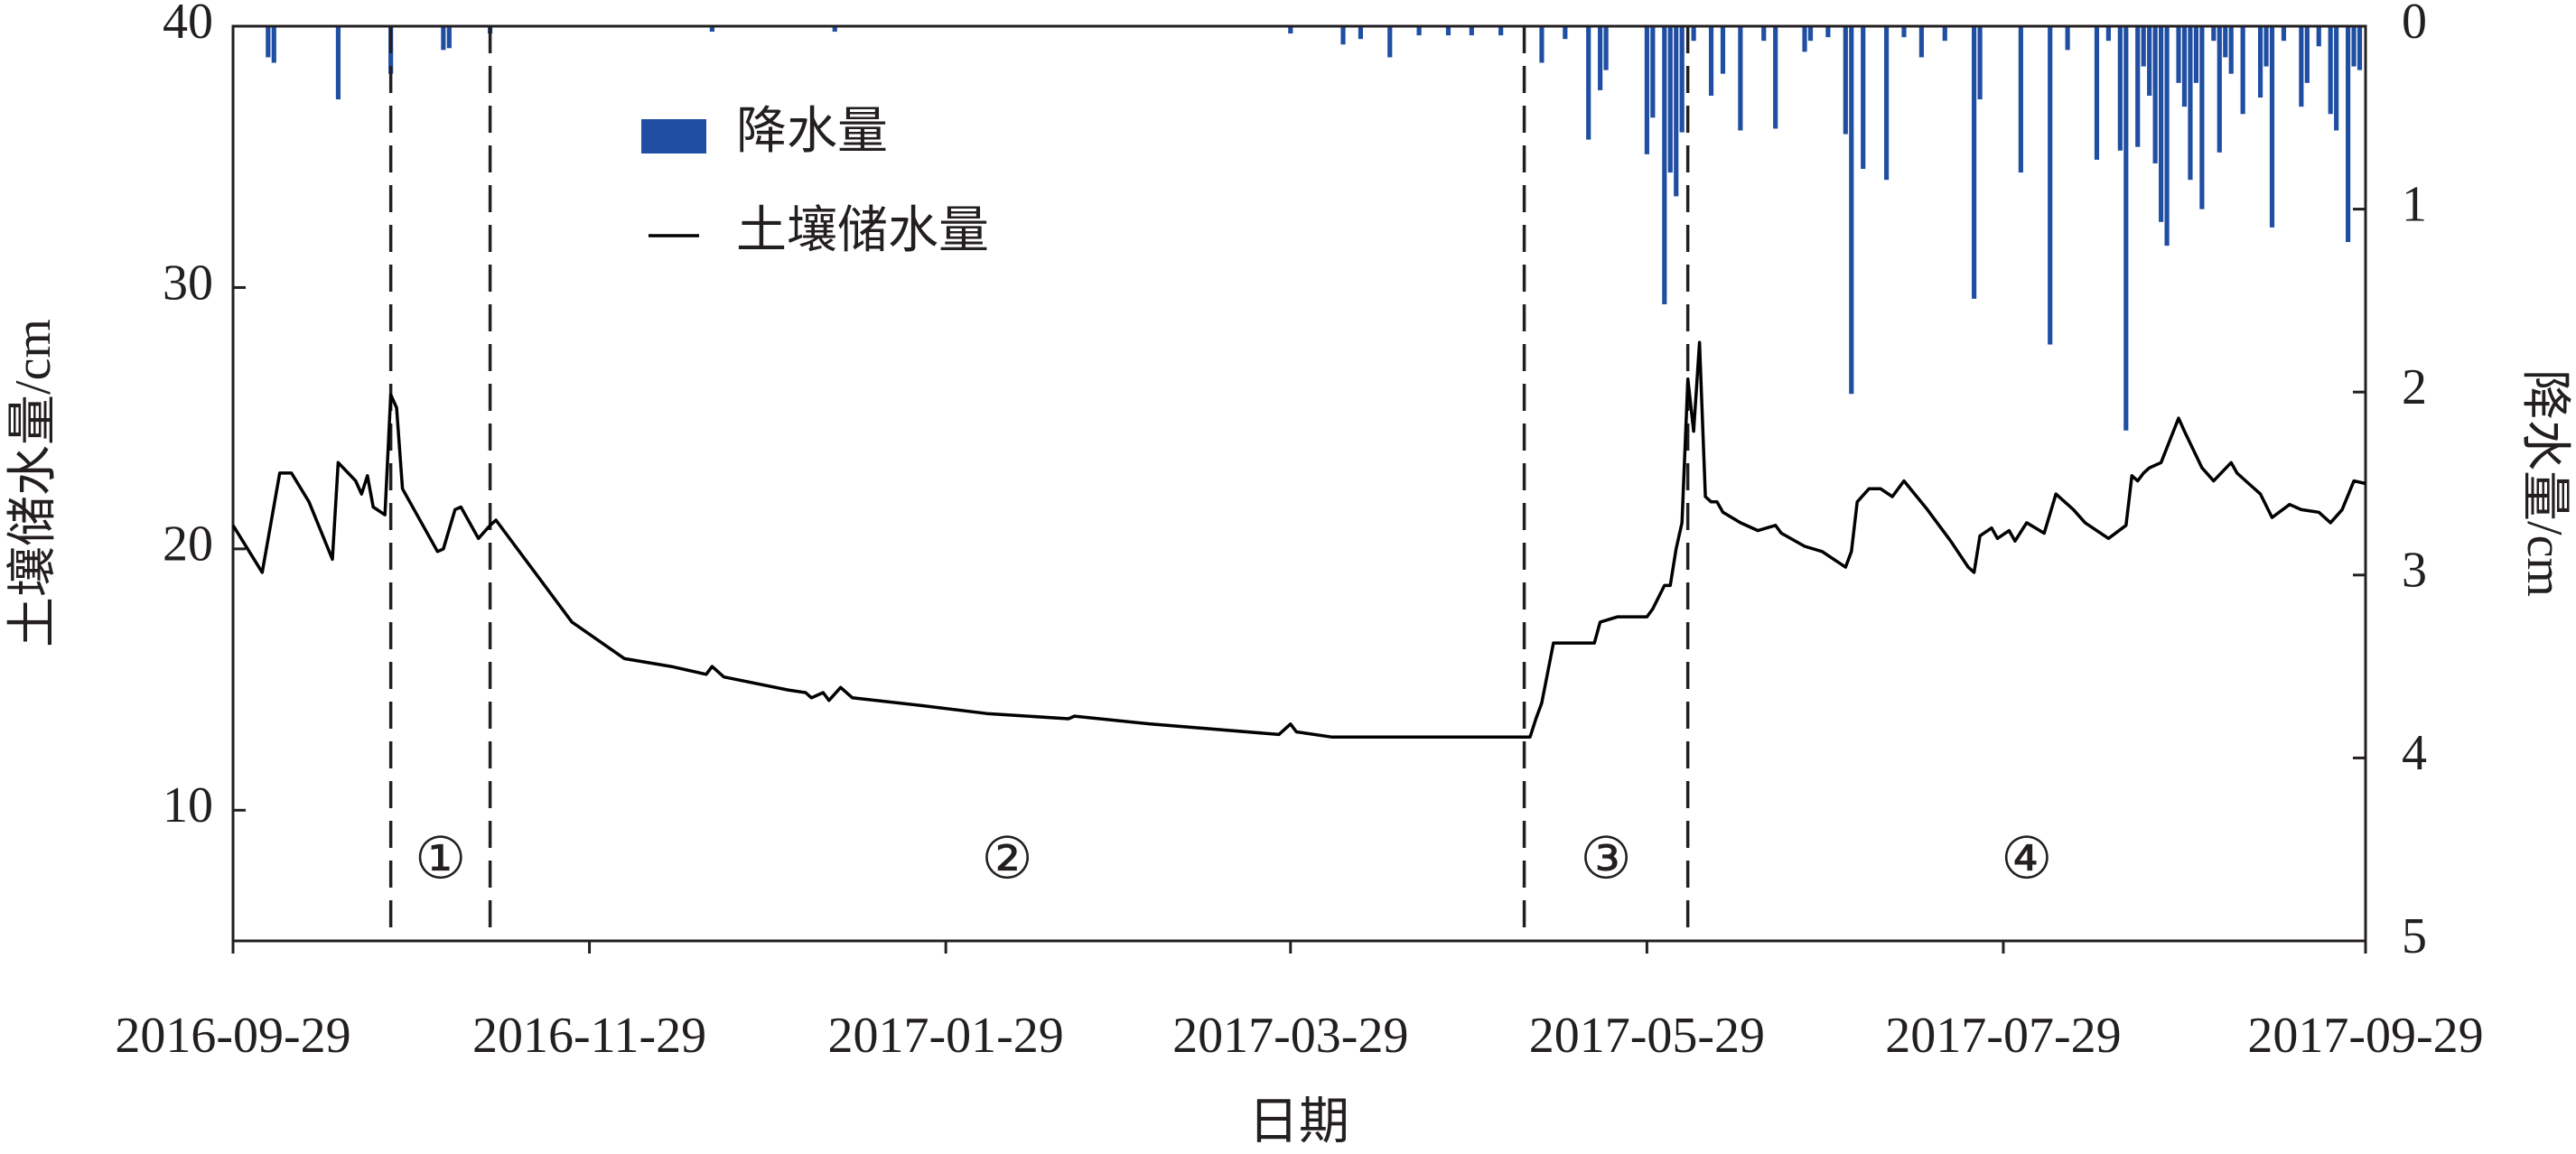 The image size is (2576, 1154). What do you see at coordinates (2026, 859) in the screenshot?
I see `period-label: ④` at bounding box center [2026, 859].